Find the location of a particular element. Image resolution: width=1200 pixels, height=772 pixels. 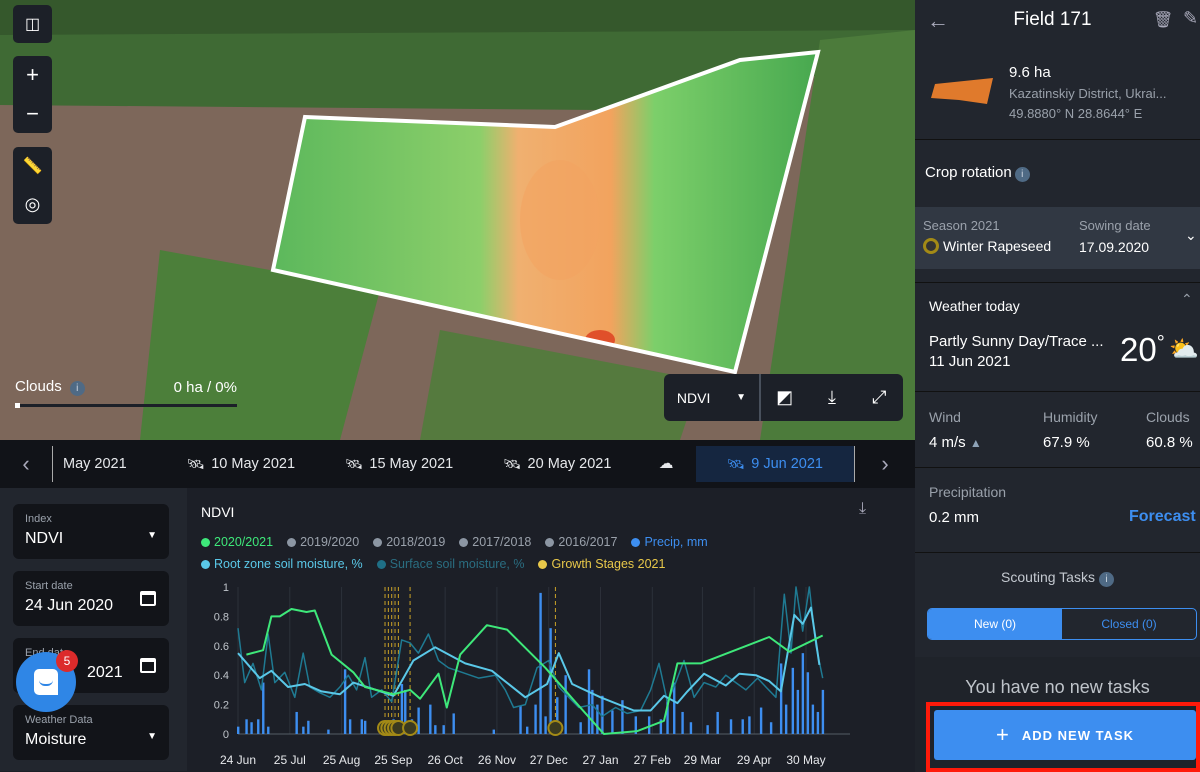

slider-handle is located at coordinates (17, 405).